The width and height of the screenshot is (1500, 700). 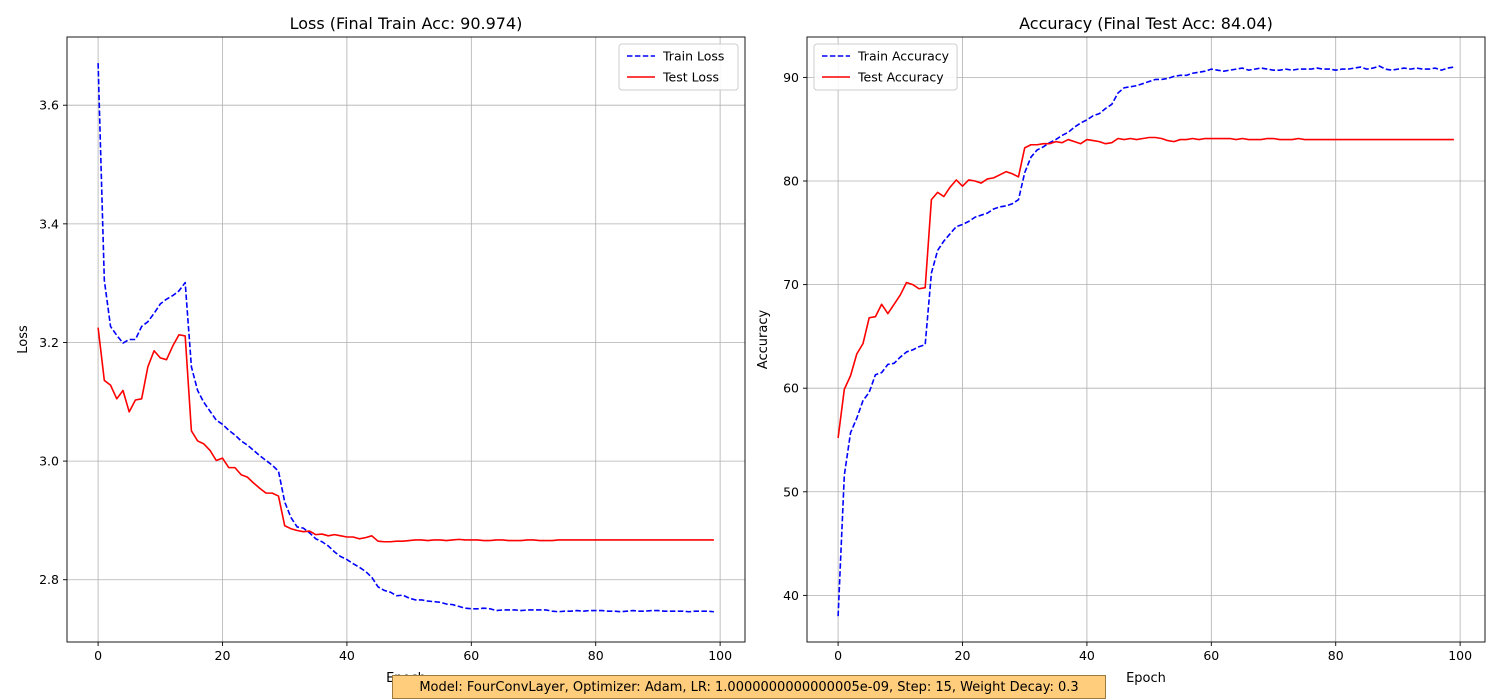 I want to click on legend-box, so click(x=678, y=67).